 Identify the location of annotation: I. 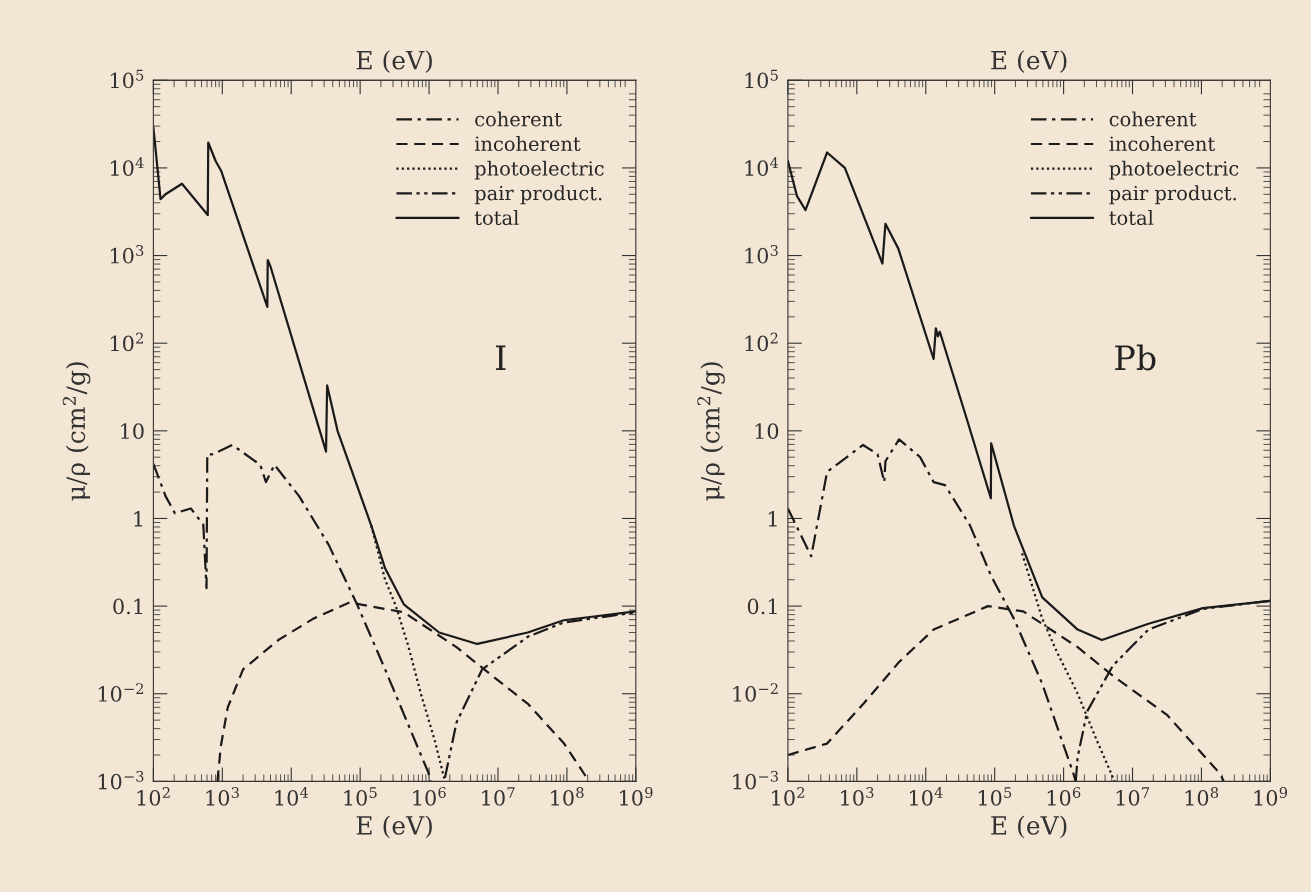
(501, 357).